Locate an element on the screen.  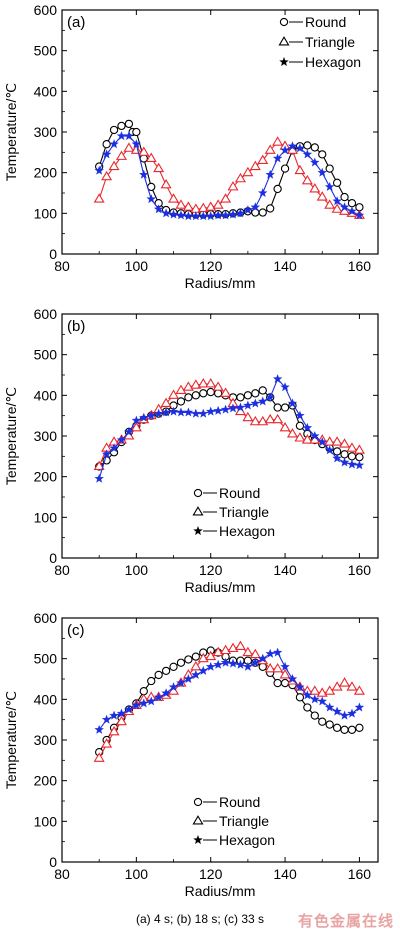
legend-label-hexagon: Hexagon is located at coordinates (247, 531).